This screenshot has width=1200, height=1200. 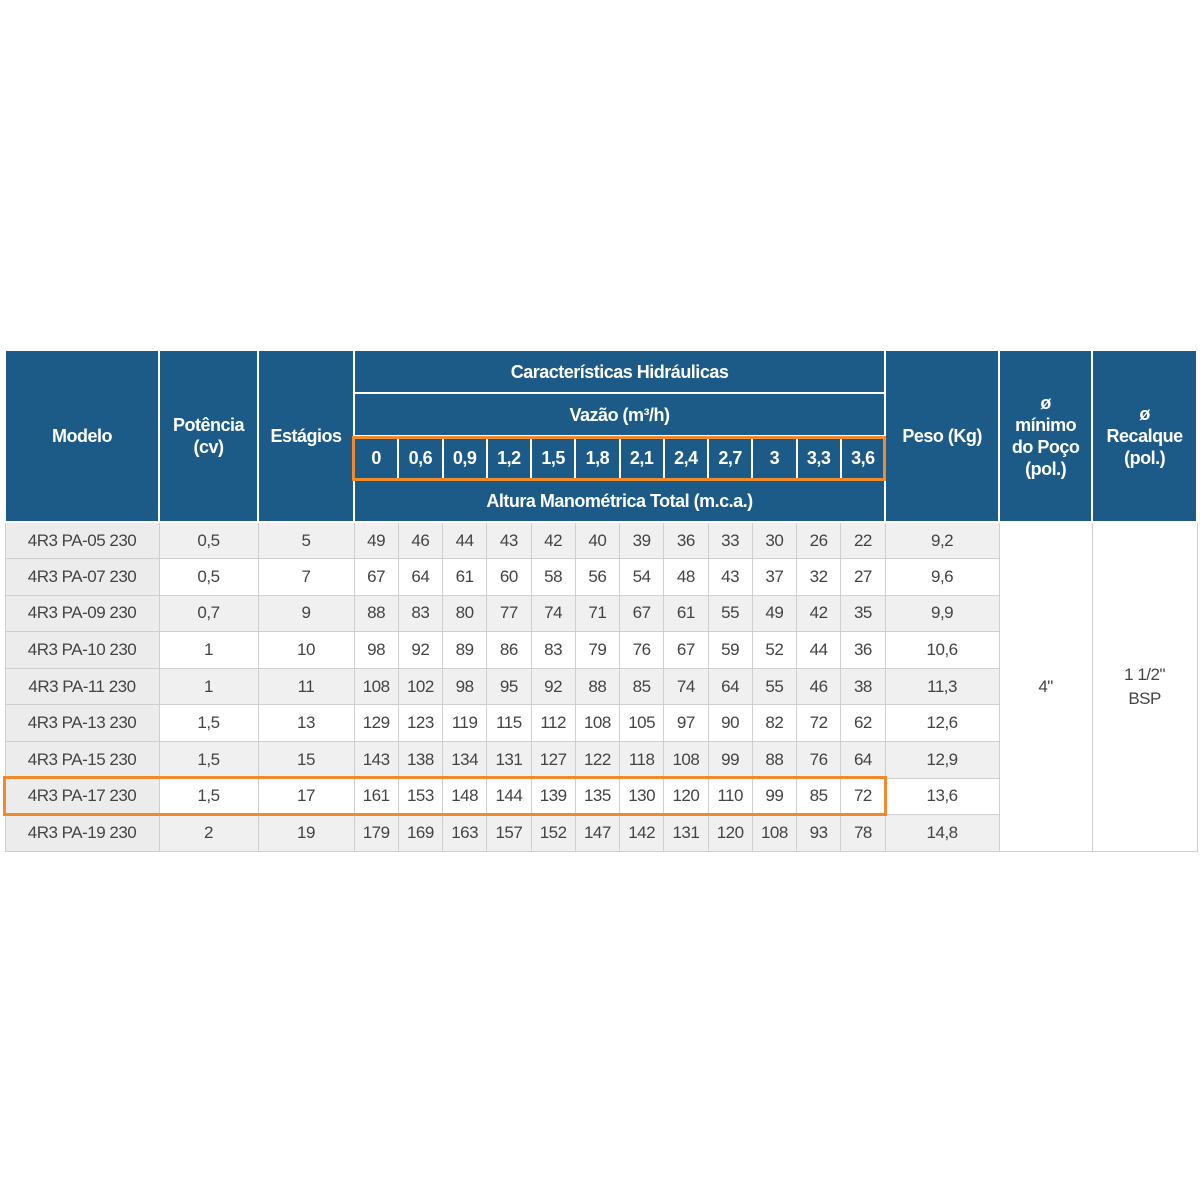 What do you see at coordinates (509, 650) in the screenshot?
I see `head-cell: 86` at bounding box center [509, 650].